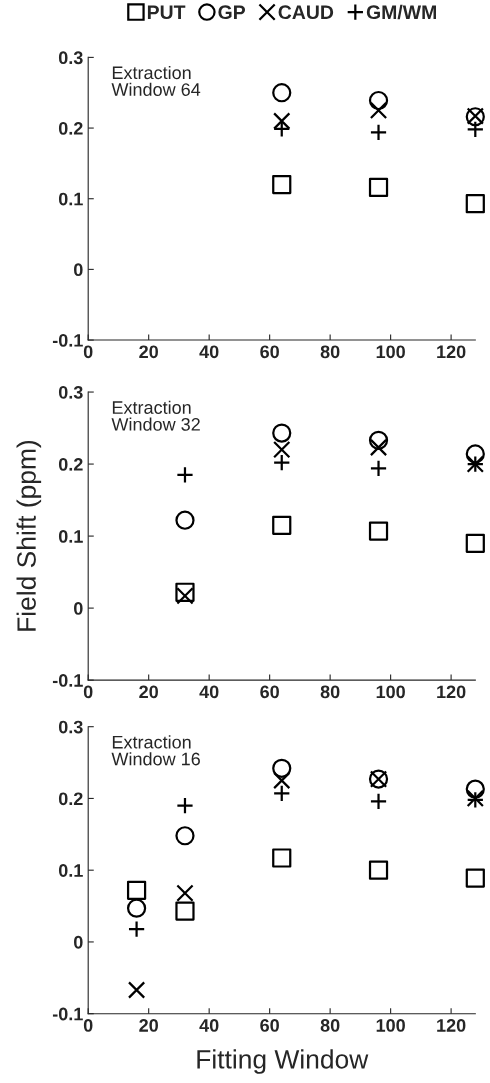 This screenshot has width=490, height=1083. Describe the element at coordinates (166, 12) in the screenshot. I see `legend-label: PUT` at that location.